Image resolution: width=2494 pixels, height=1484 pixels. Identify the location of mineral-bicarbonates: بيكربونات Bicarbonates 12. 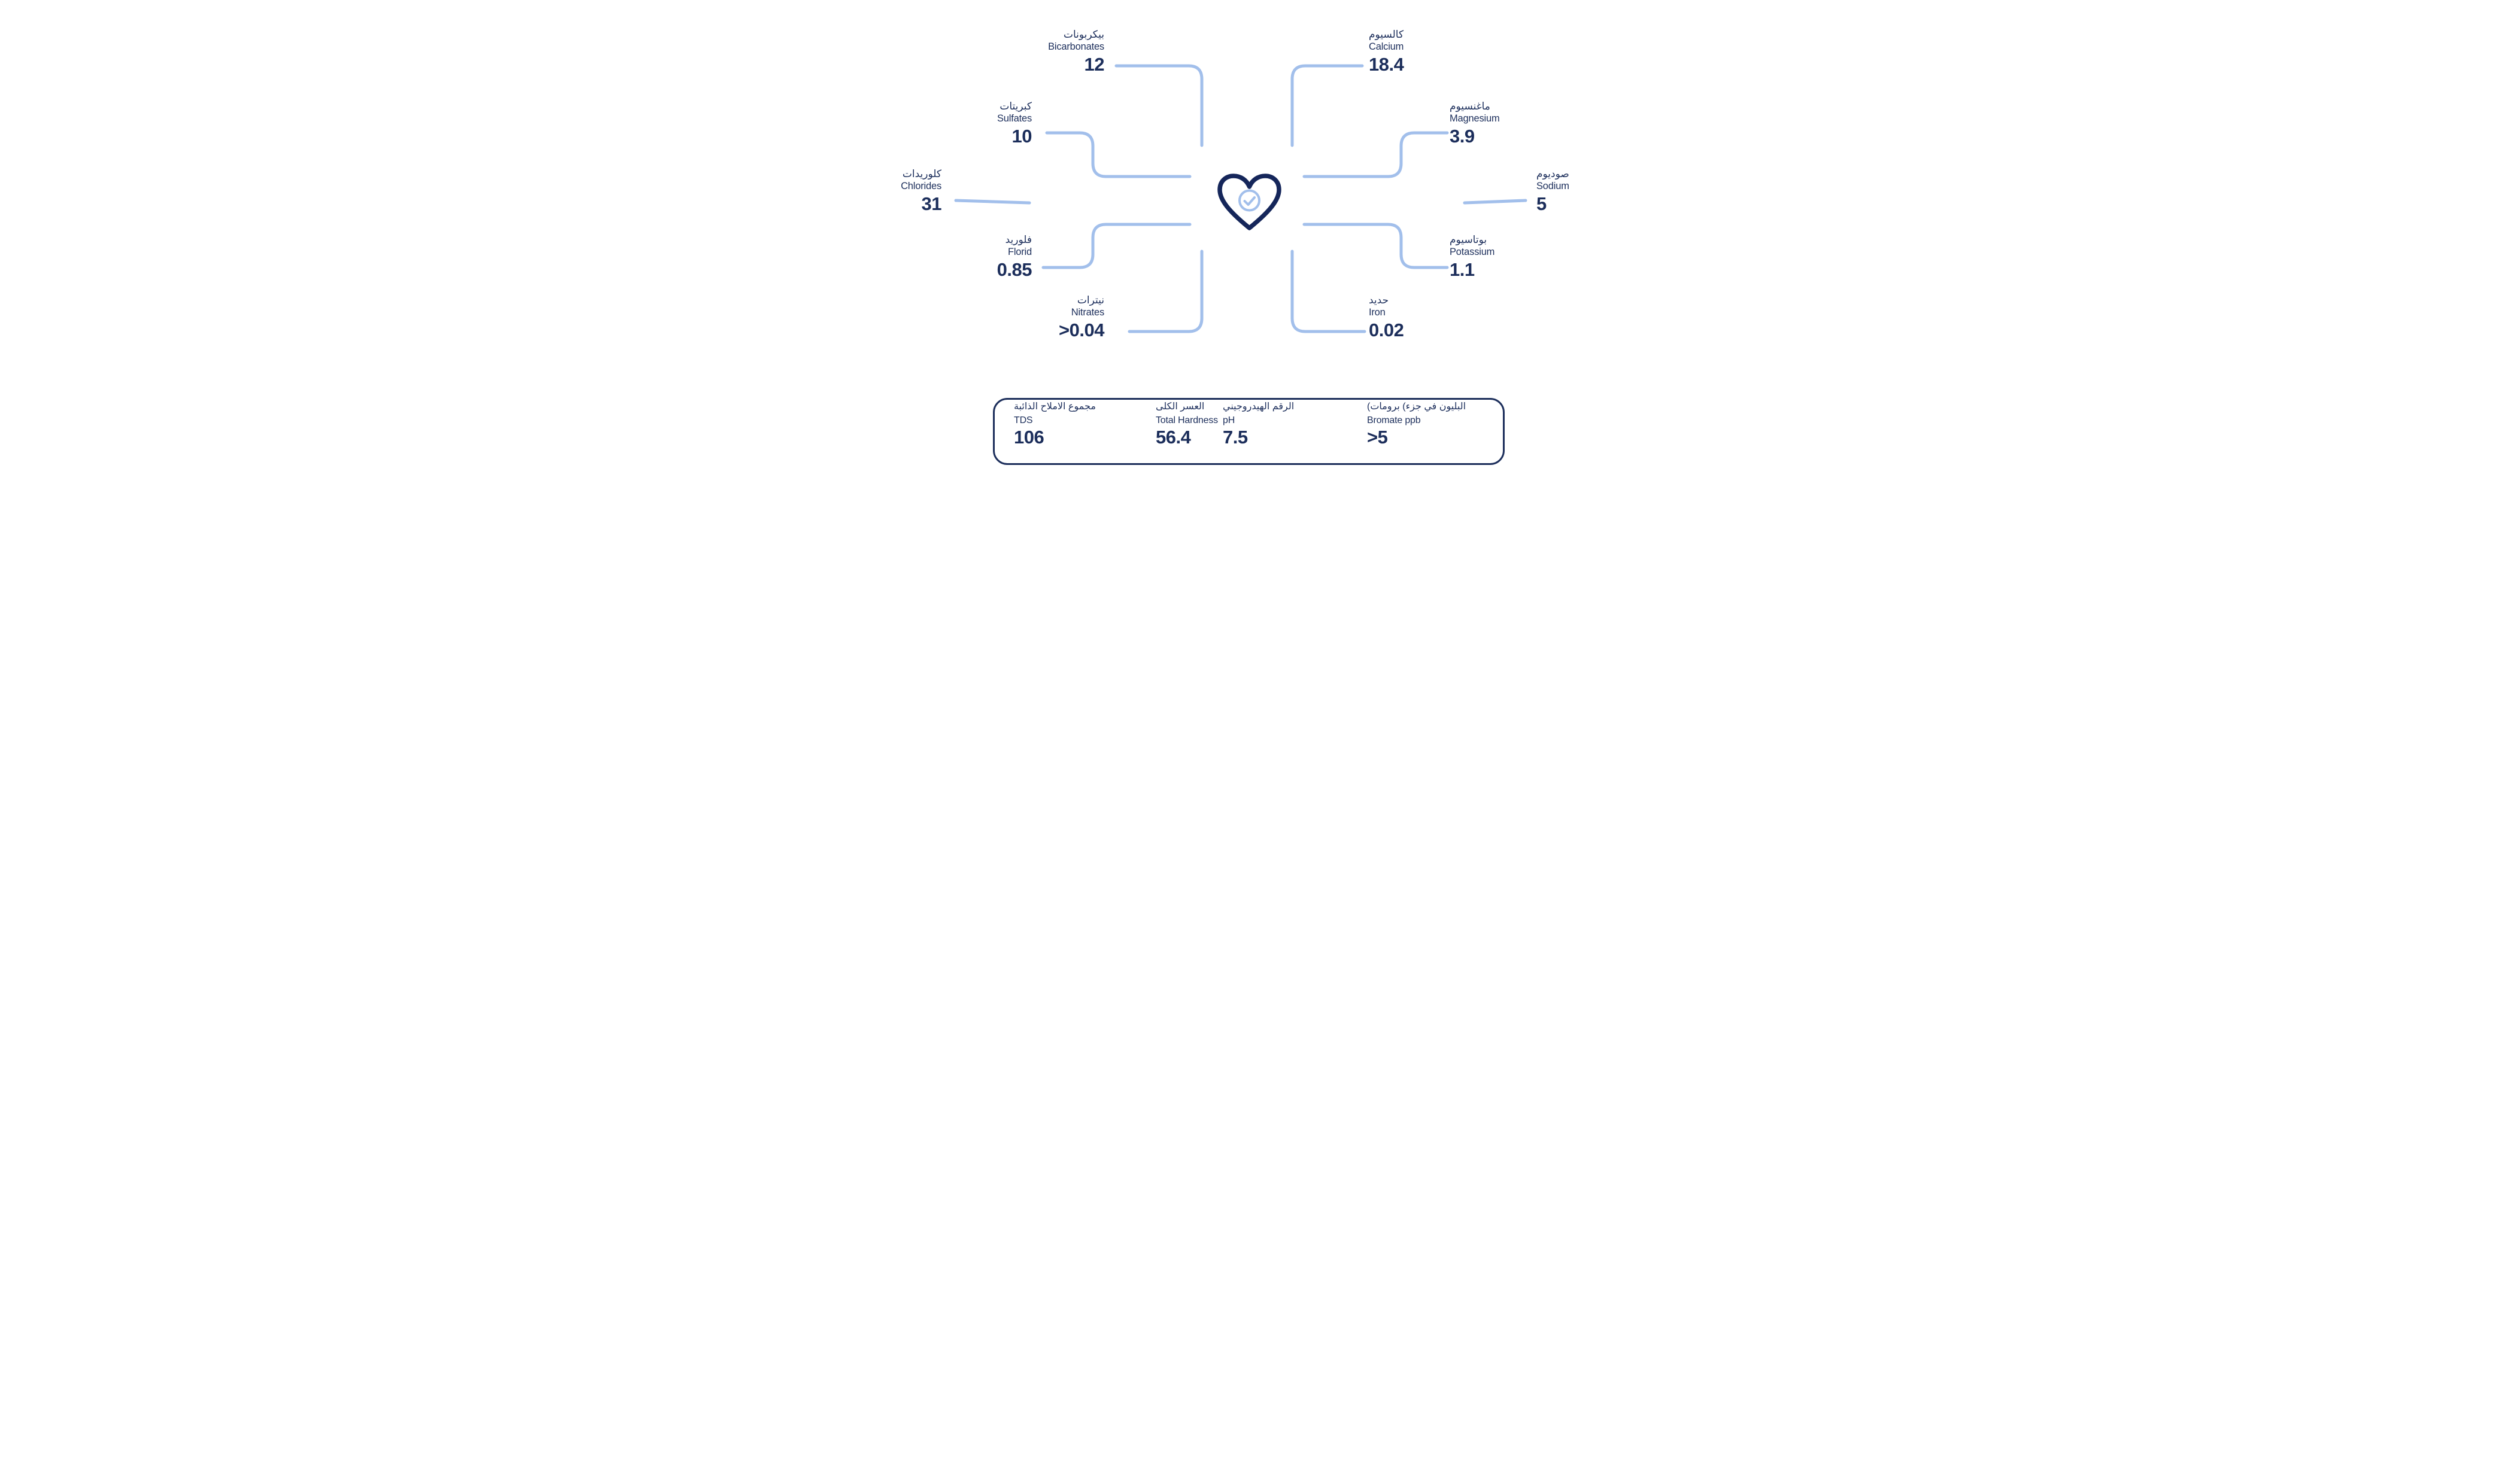
(1076, 51).